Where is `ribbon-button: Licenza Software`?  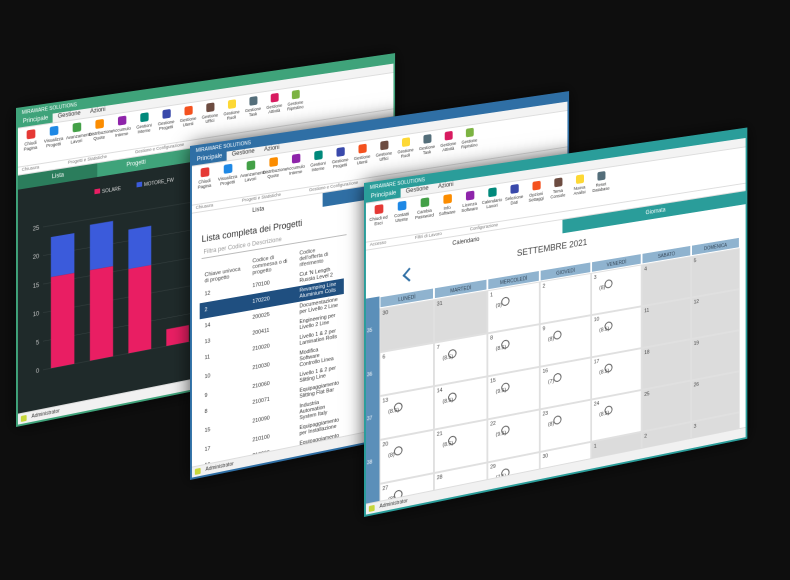 ribbon-button: Licenza Software is located at coordinates (469, 207).